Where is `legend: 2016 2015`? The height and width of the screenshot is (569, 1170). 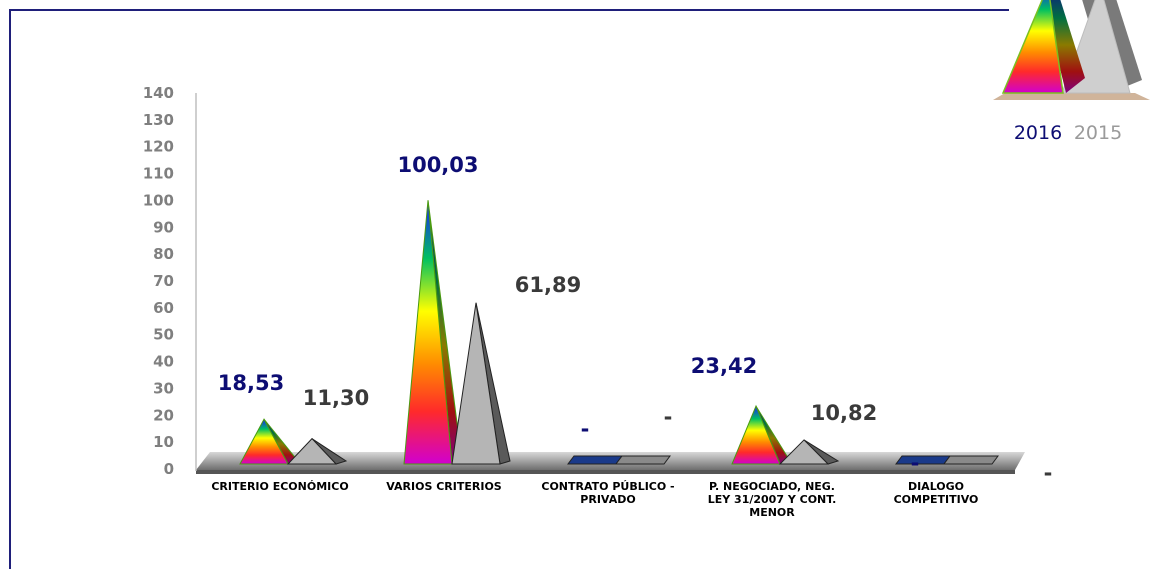 legend: 2016 2015 is located at coordinates (1071, 72).